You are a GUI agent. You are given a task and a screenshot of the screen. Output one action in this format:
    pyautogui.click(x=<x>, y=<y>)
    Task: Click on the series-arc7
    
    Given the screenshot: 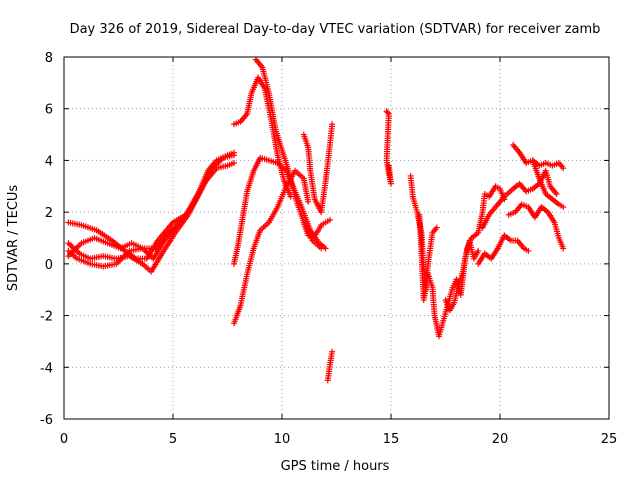 What is the action you would take?
    pyautogui.click(x=280, y=210)
    